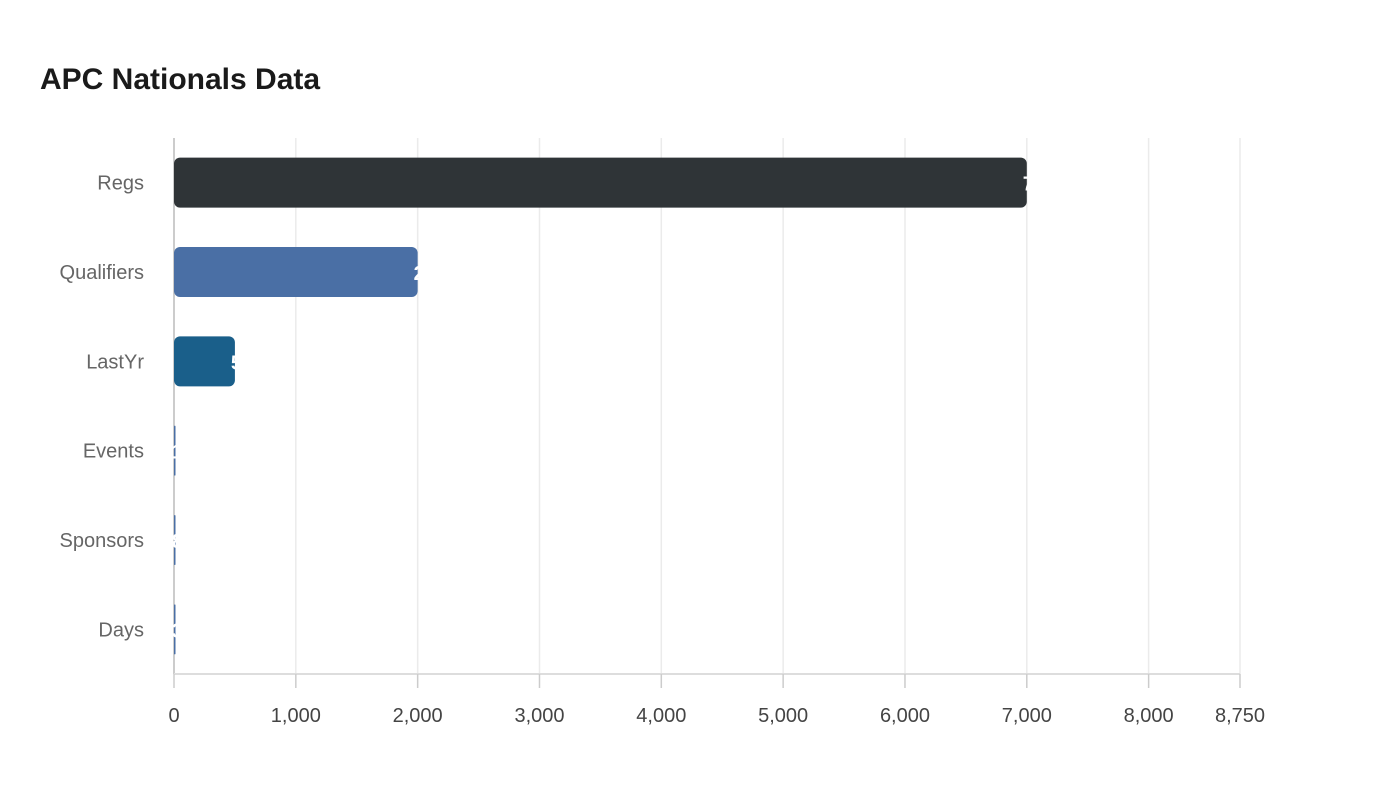 The image size is (1400, 800). Describe the element at coordinates (1027, 716) in the screenshot. I see `x-tick-label: 7,000` at that location.